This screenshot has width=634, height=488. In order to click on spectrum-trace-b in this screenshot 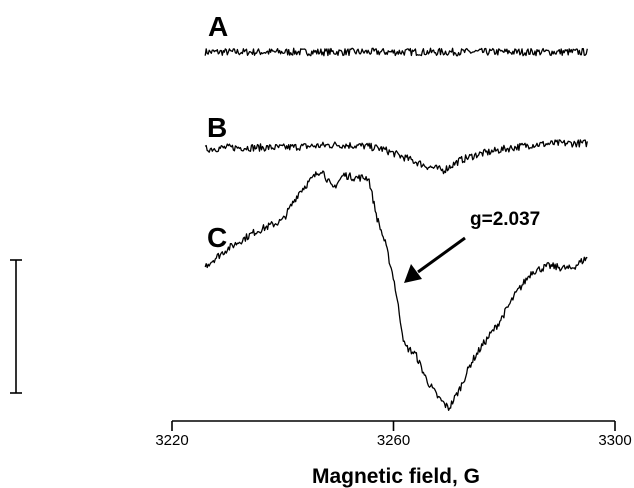, I will do `click(396, 157)`.